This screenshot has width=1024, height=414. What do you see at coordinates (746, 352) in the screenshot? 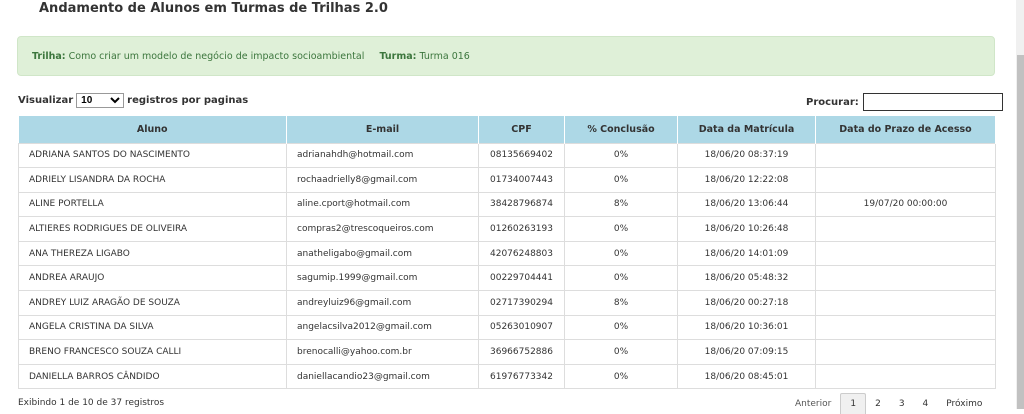
I see `table-cell: 18/06/20 07:09:15` at bounding box center [746, 352].